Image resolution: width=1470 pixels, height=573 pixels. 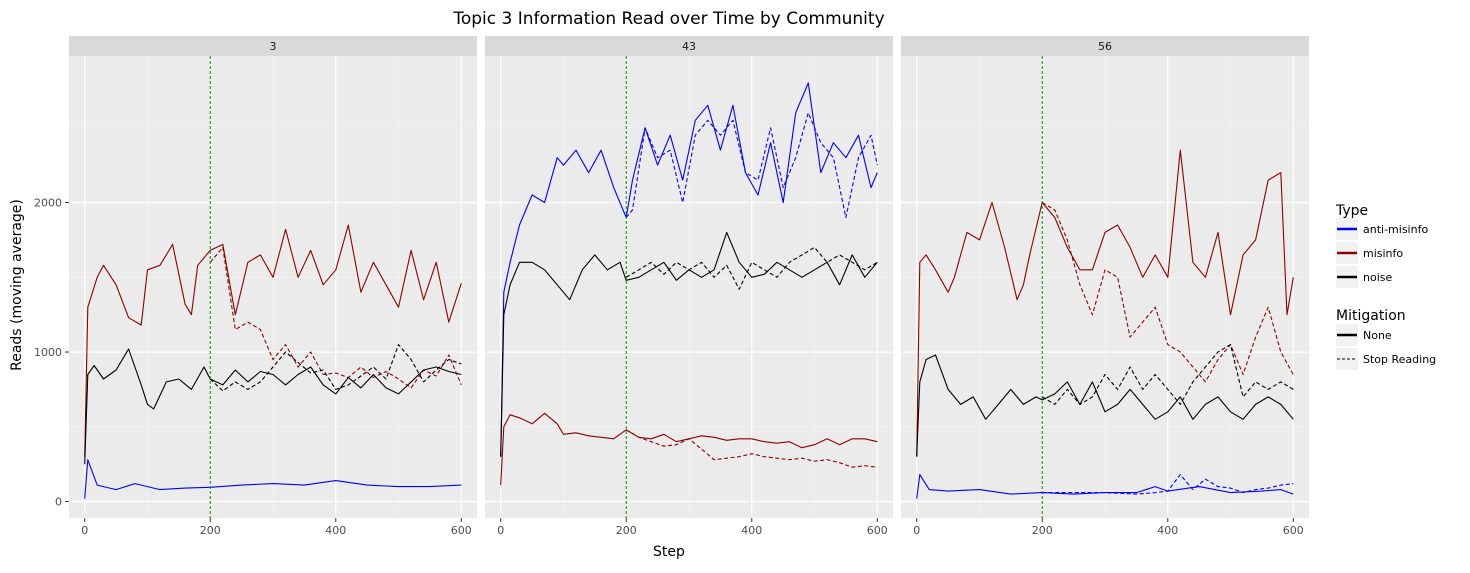 I want to click on legend-mitigation-entries: None Stop Reading, so click(x=1386, y=347).